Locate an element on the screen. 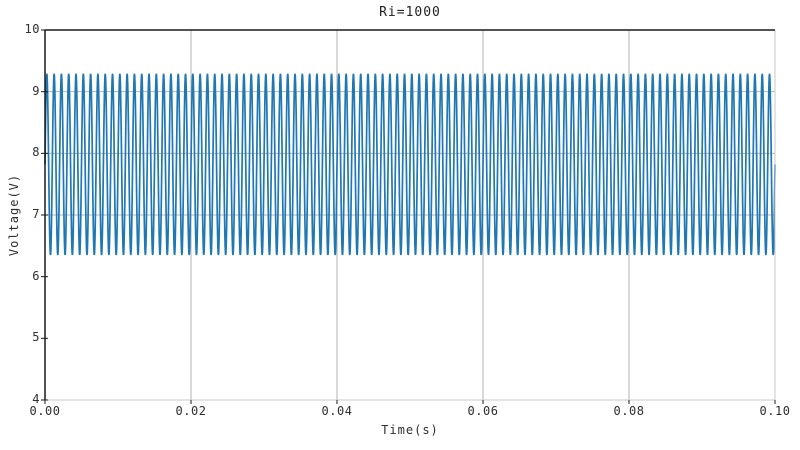  x-tick-label: 0.00 is located at coordinates (45, 411).